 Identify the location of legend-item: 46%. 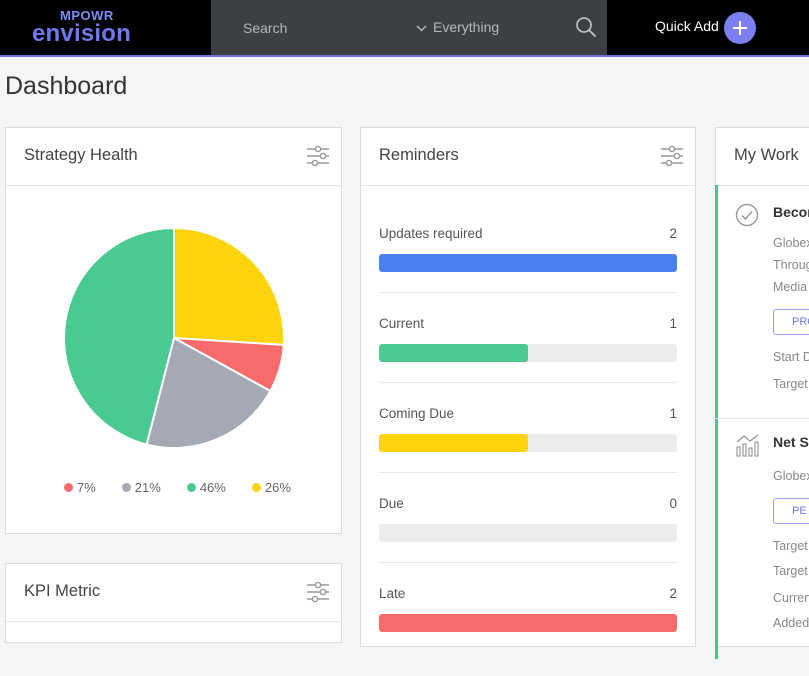
(206, 487).